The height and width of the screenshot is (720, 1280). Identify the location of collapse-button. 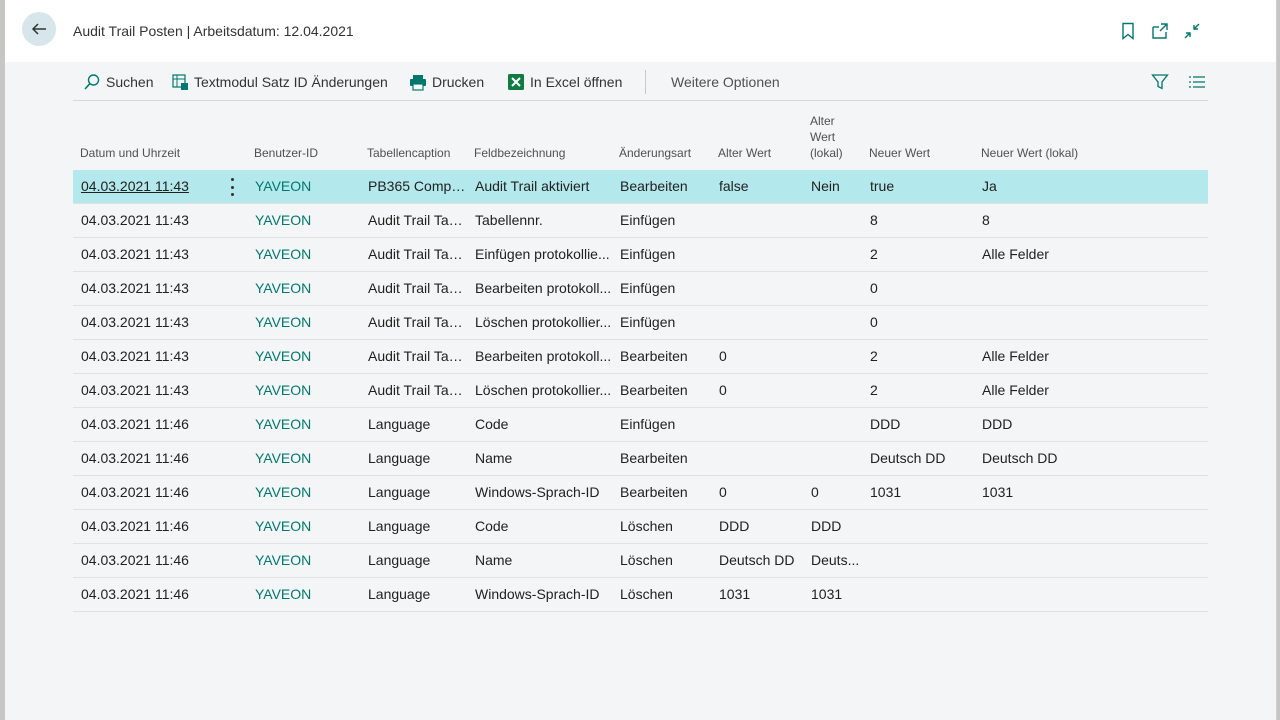
(1192, 31).